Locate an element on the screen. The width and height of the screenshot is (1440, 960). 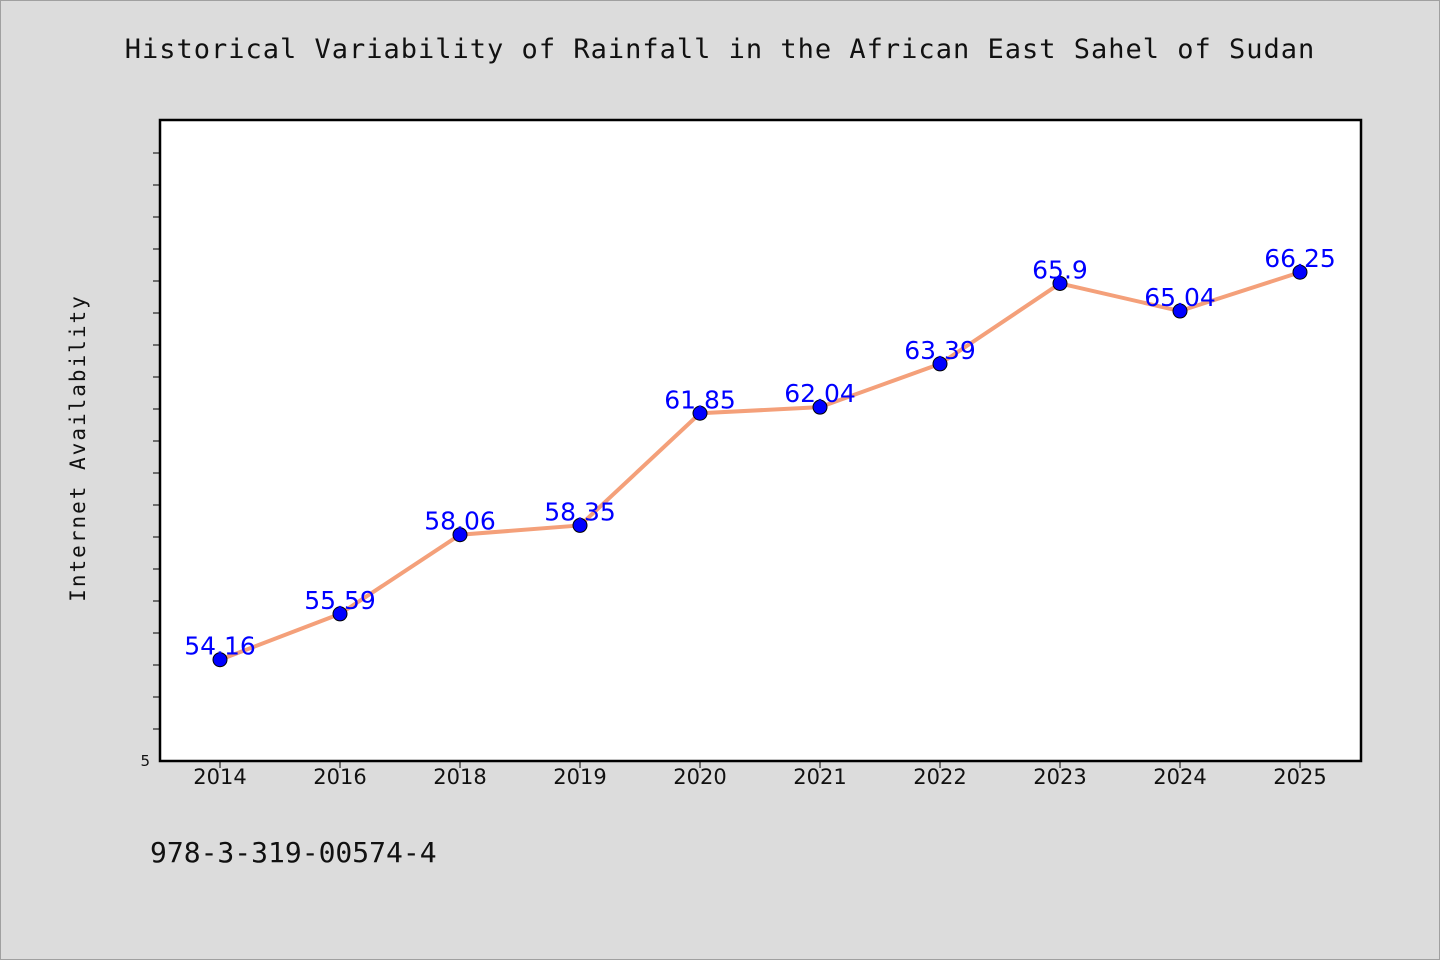
x-tick-label: 2024 is located at coordinates (1179, 777).